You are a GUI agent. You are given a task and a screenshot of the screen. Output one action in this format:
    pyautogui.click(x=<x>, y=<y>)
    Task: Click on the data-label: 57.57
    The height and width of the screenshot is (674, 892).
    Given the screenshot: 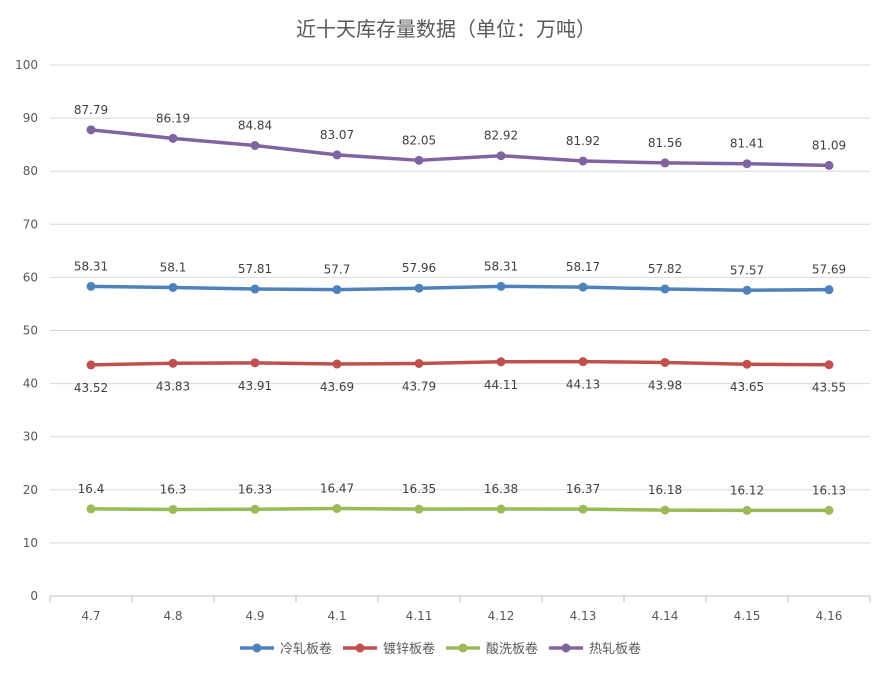 What is the action you would take?
    pyautogui.click(x=747, y=270)
    